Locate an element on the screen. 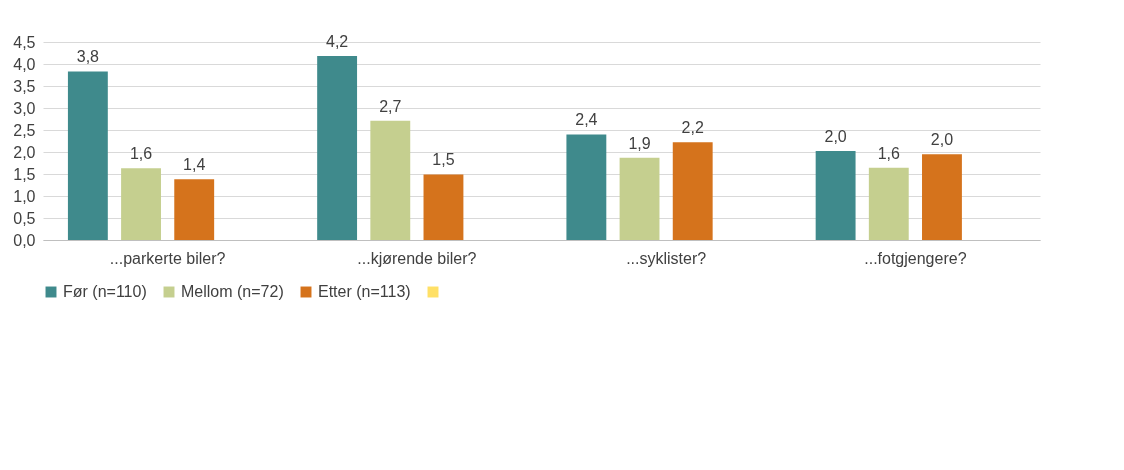 The image size is (1124, 470). legend-label: Mellom (n=72) is located at coordinates (232, 291).